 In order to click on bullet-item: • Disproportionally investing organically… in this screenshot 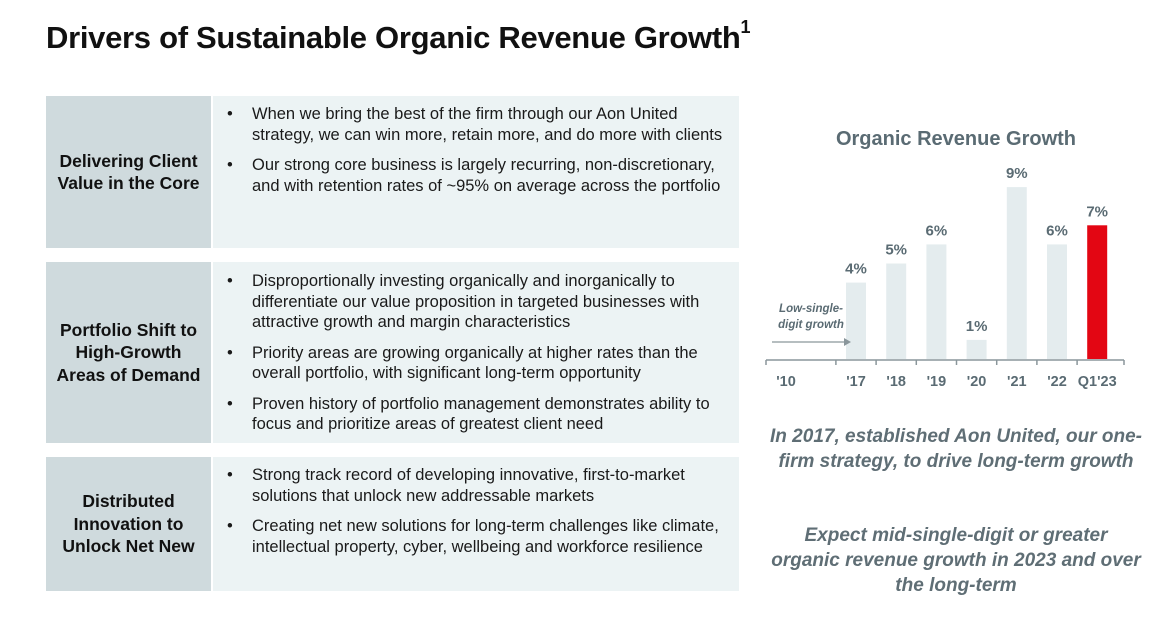, I will do `click(478, 302)`.